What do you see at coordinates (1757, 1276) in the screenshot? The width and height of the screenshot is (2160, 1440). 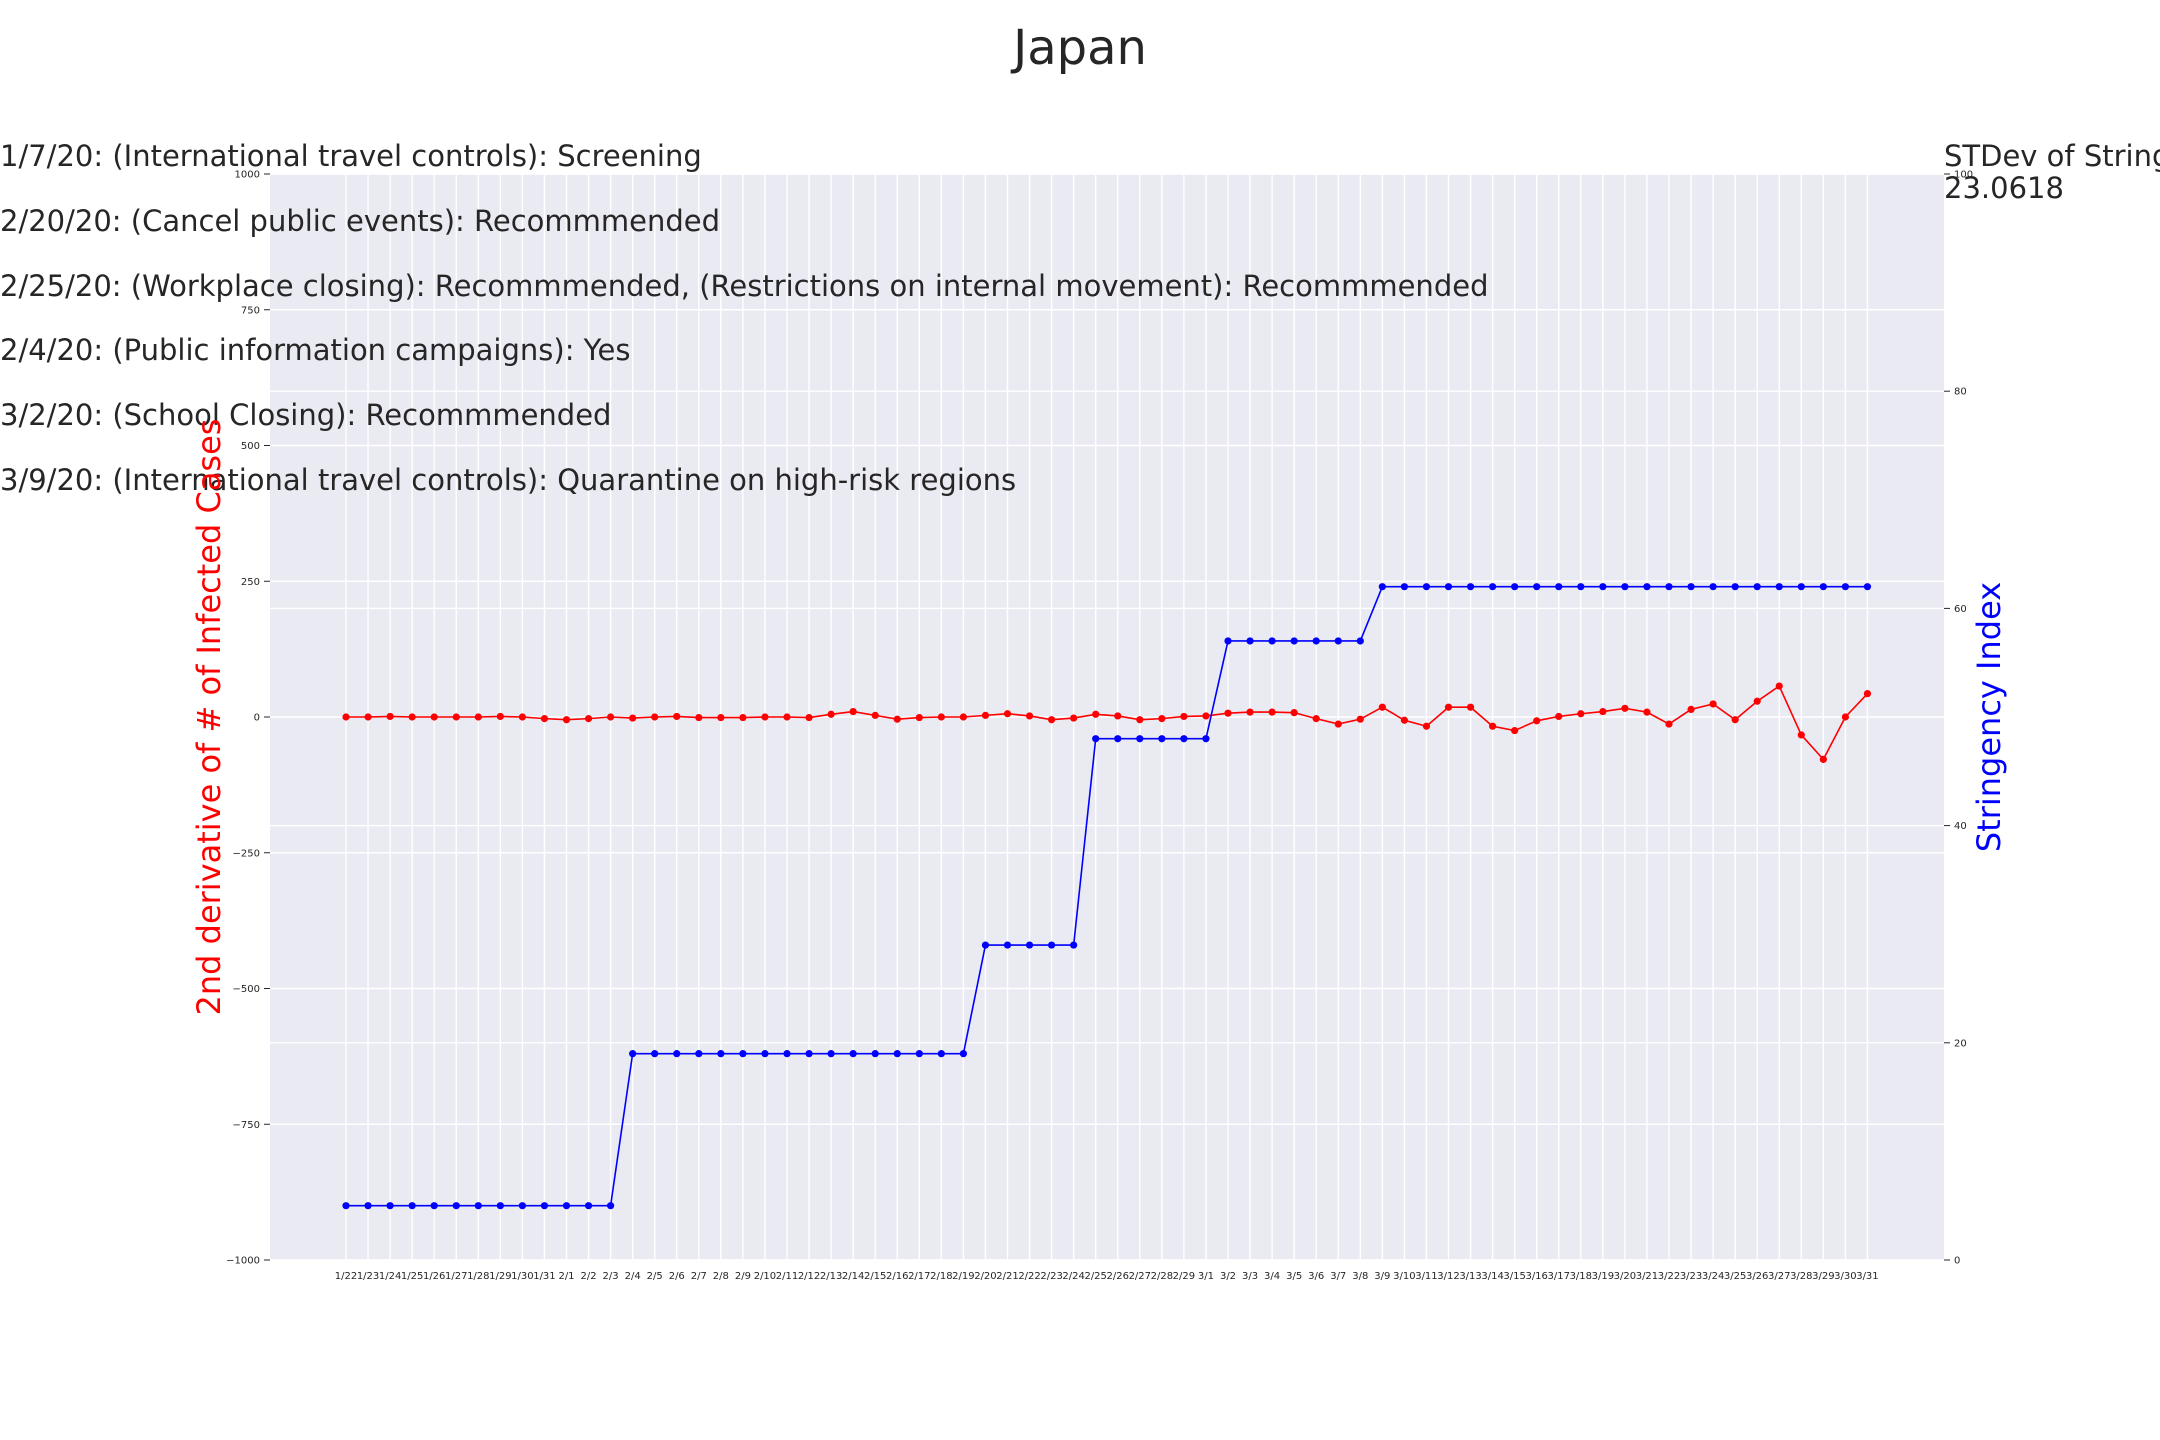 I see `x-tick-label: 3/26` at bounding box center [1757, 1276].